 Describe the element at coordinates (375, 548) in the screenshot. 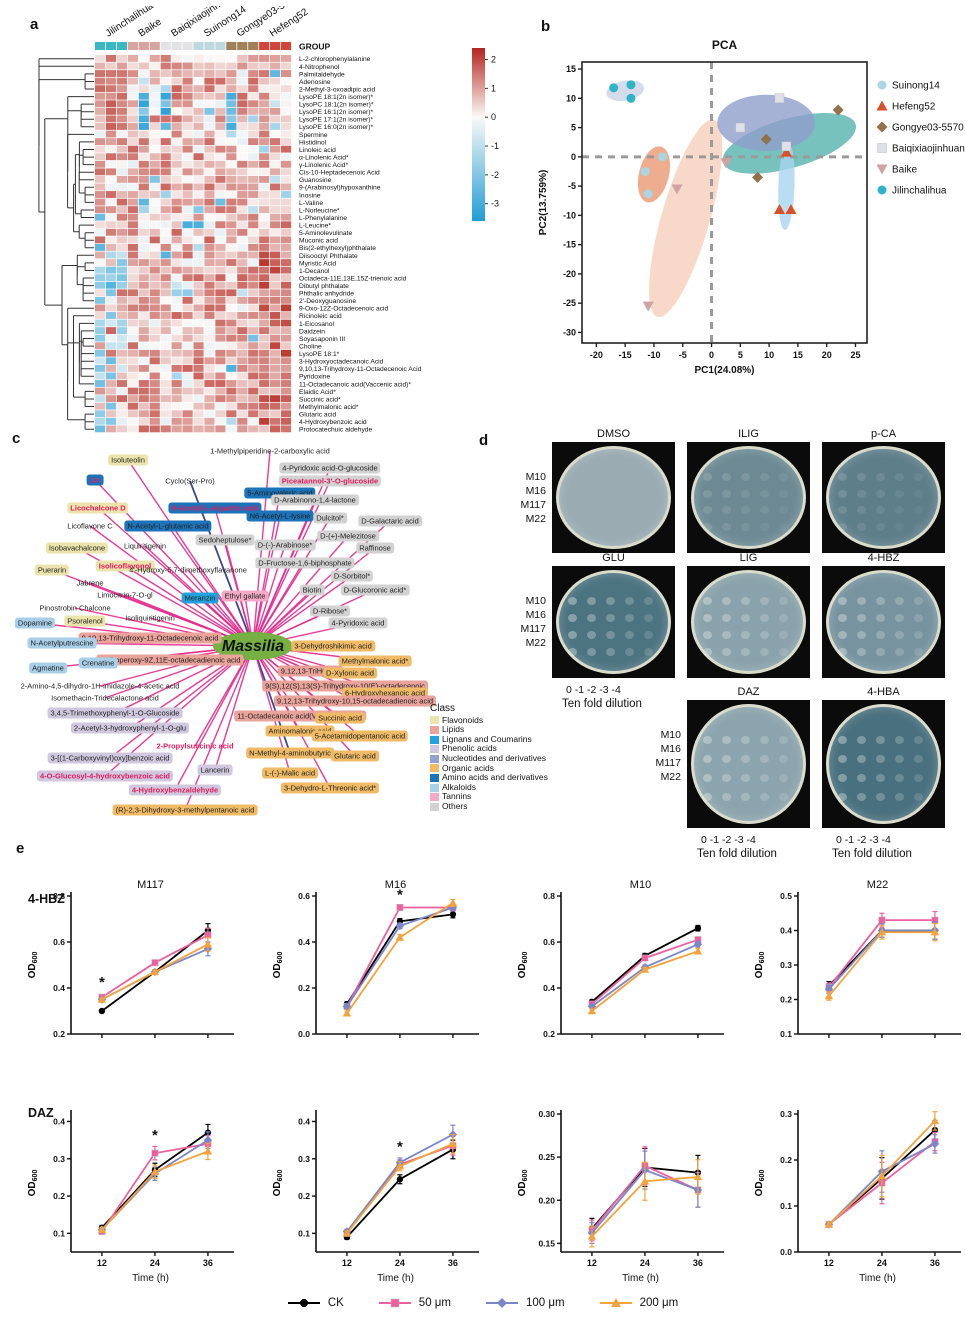

I see `network-node: Raffinose` at that location.